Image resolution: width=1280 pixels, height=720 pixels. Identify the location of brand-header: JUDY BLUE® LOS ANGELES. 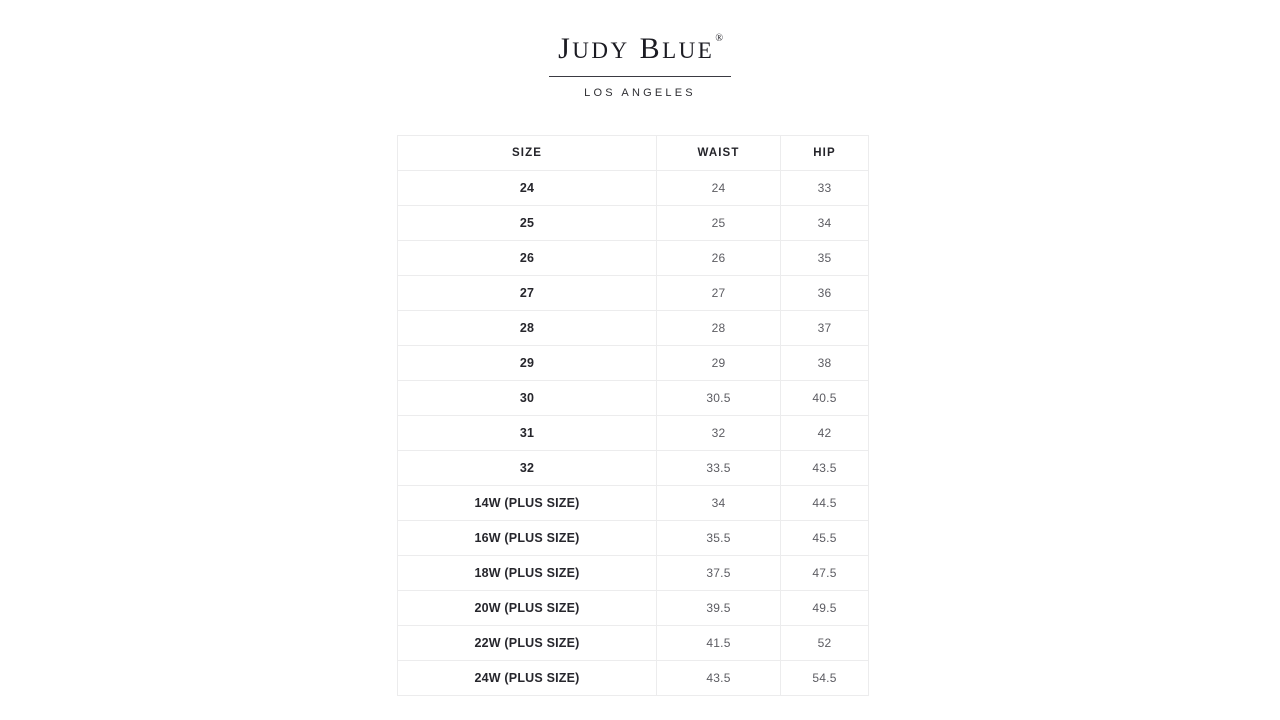
(640, 63).